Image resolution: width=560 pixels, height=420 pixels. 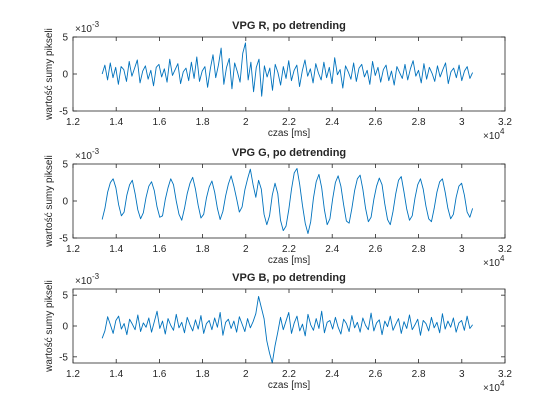 I want to click on chart-title: VPG B, po detrending, so click(x=289, y=278).